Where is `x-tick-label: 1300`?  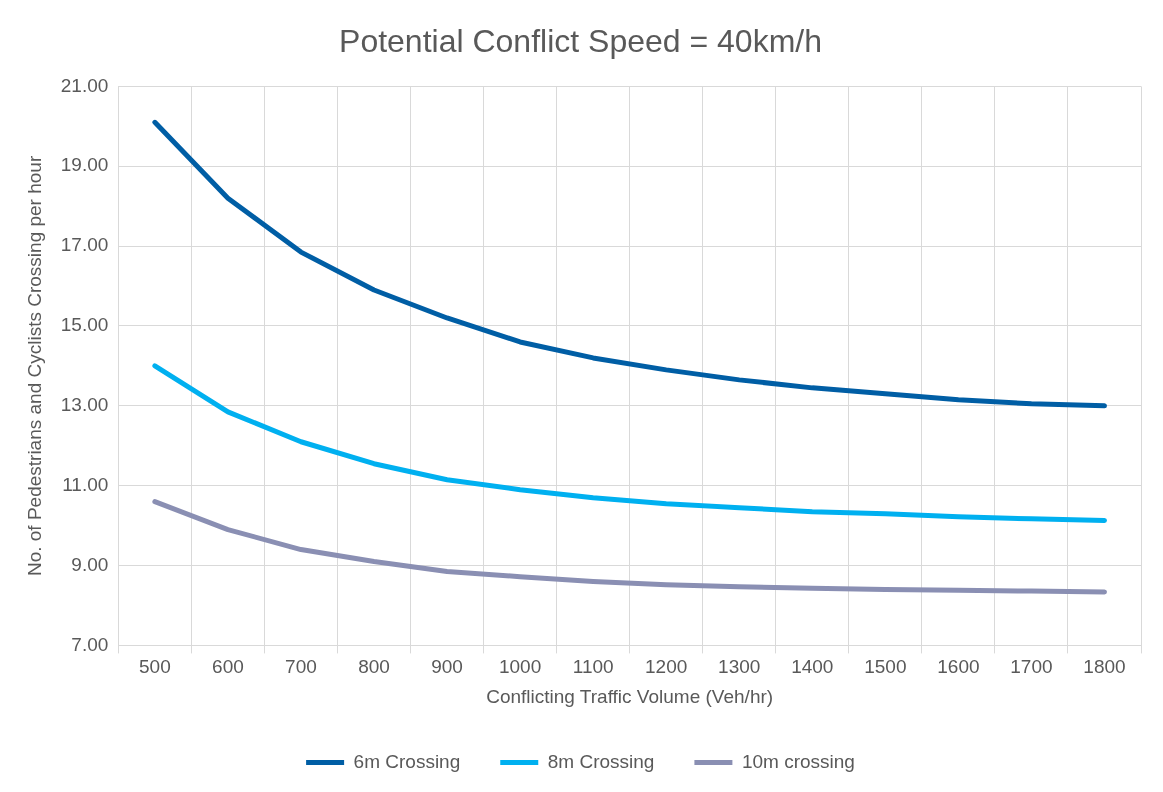
x-tick-label: 1300 is located at coordinates (739, 667).